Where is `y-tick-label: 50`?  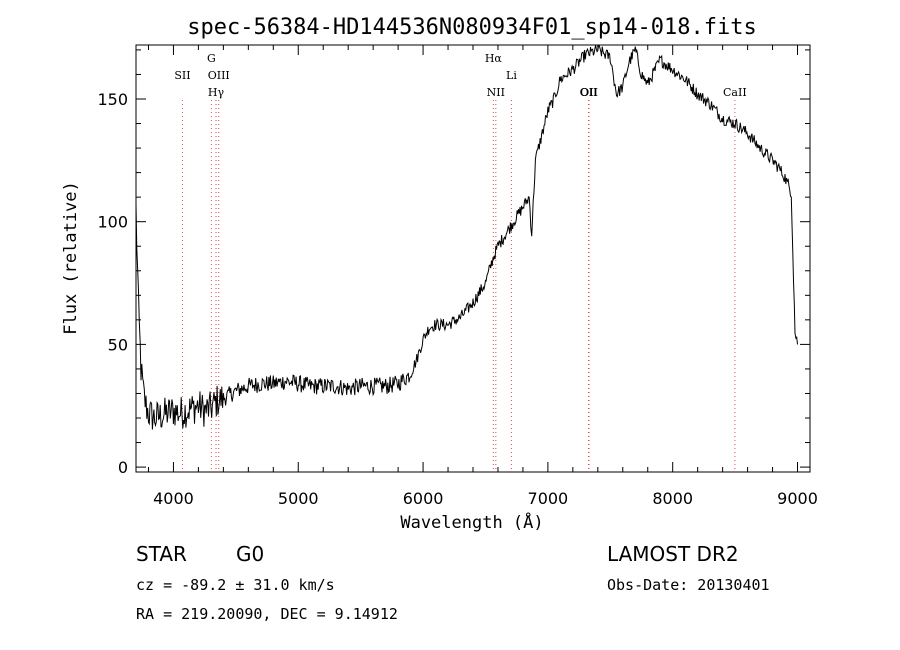
y-tick-label: 50 is located at coordinates (118, 344).